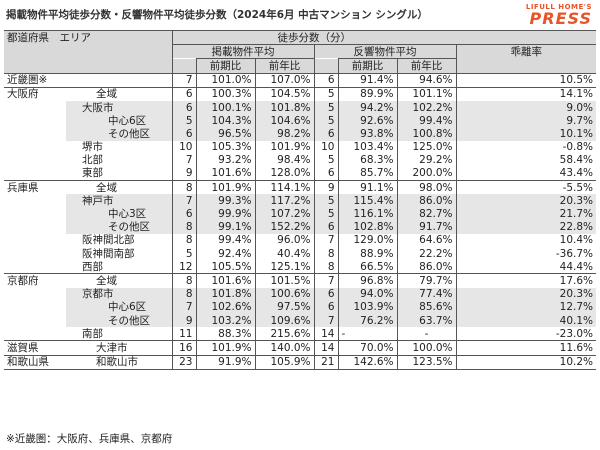  Describe the element at coordinates (284, 134) in the screenshot. I see `listed-prev-year-cell: 98.2%` at that location.